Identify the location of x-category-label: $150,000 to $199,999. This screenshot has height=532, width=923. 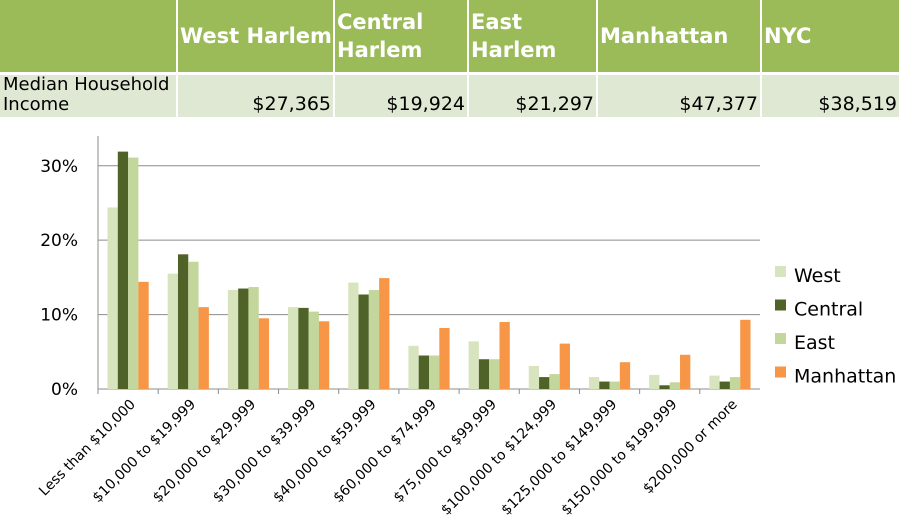
(620, 458).